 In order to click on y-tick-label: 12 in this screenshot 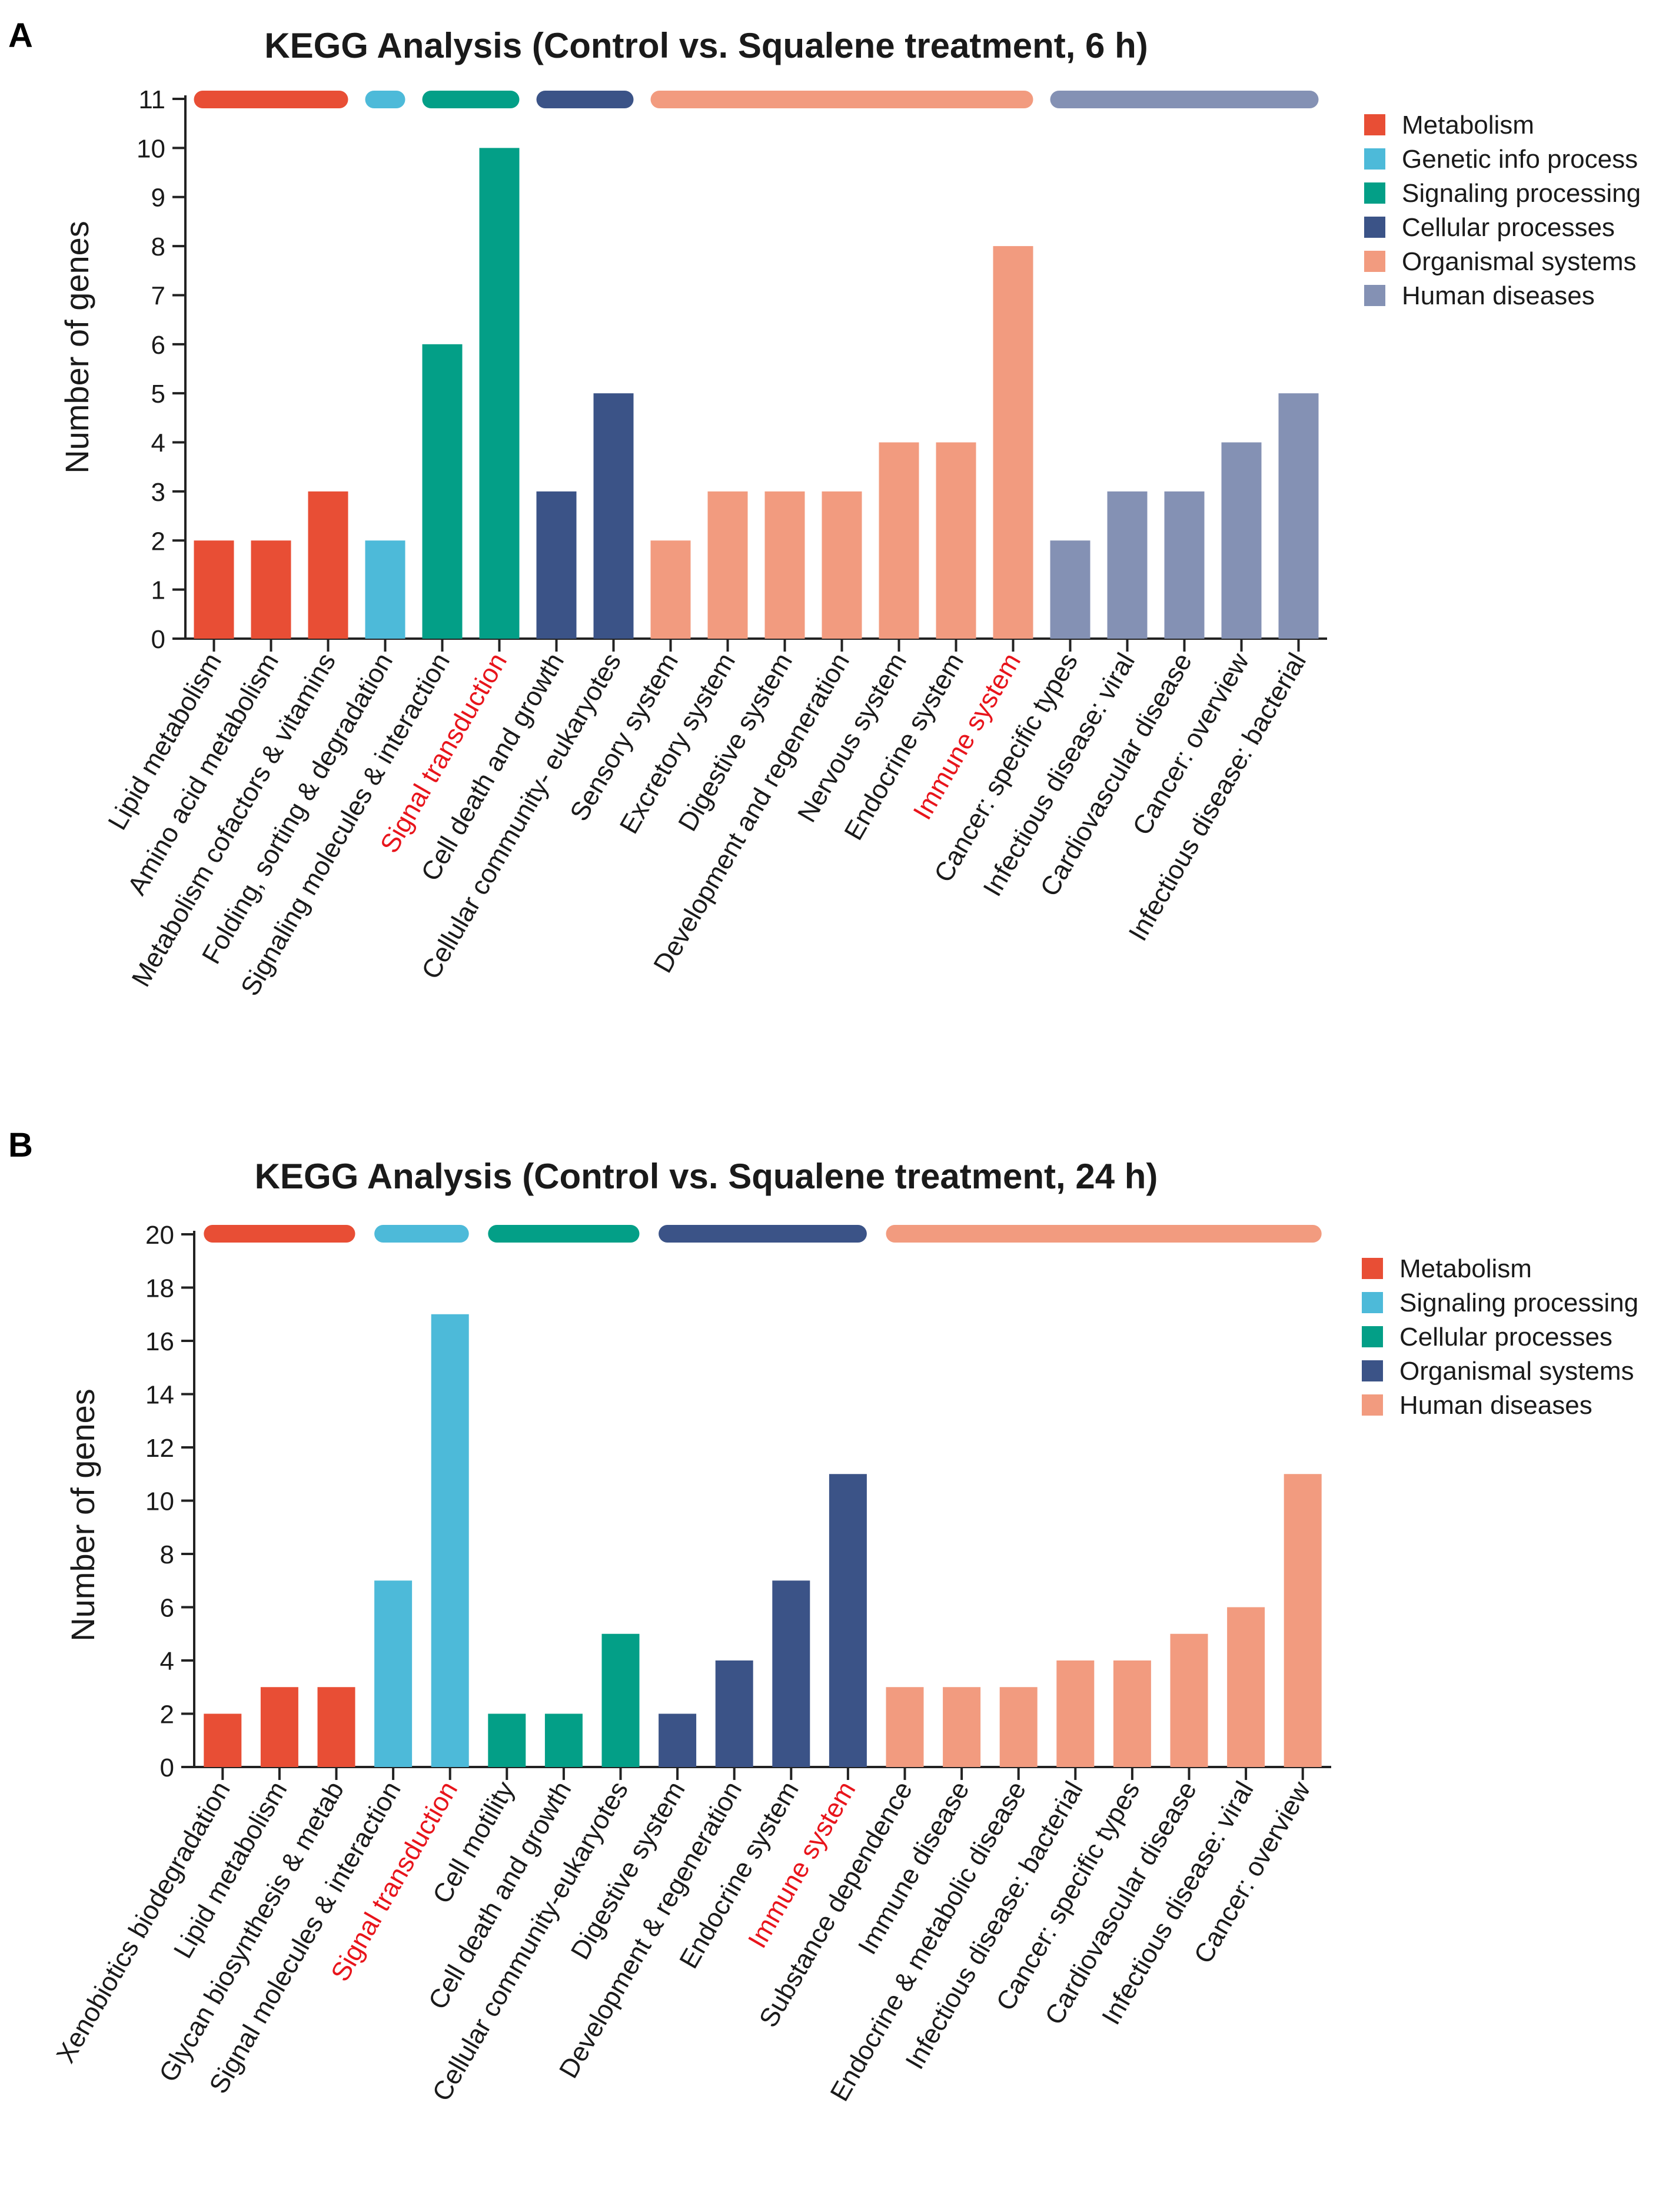, I will do `click(159, 1448)`.